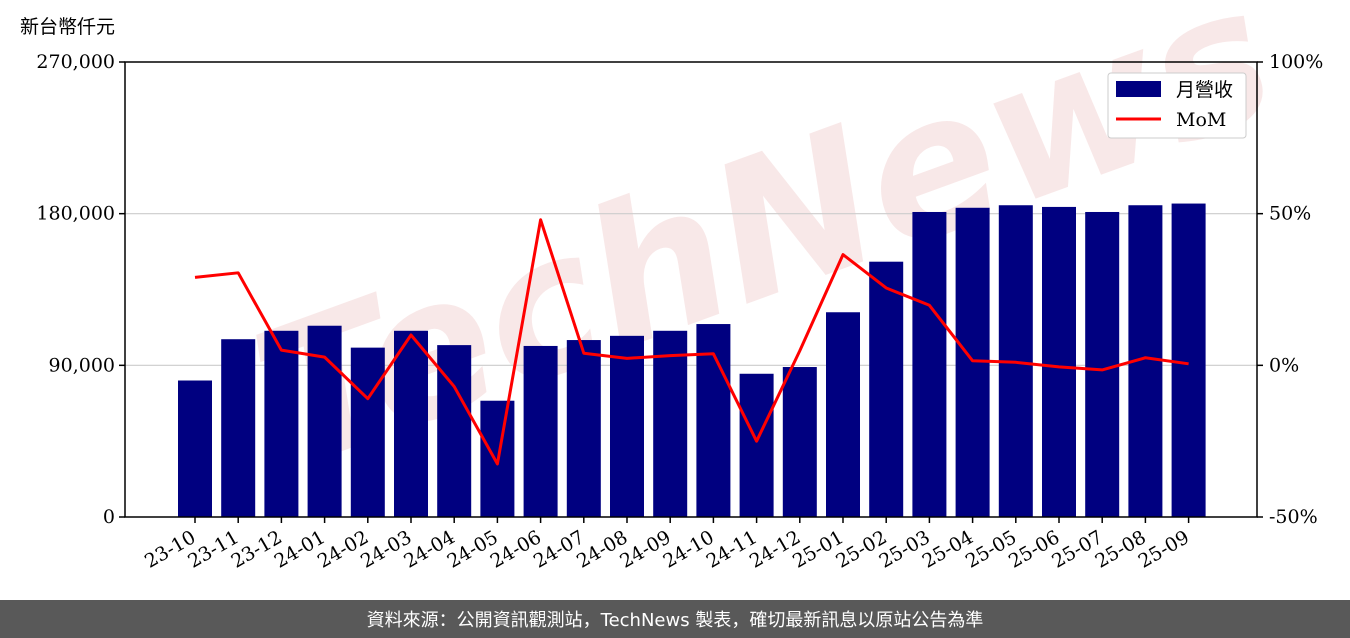  I want to click on y-left-tick-label: 0, so click(109, 517).